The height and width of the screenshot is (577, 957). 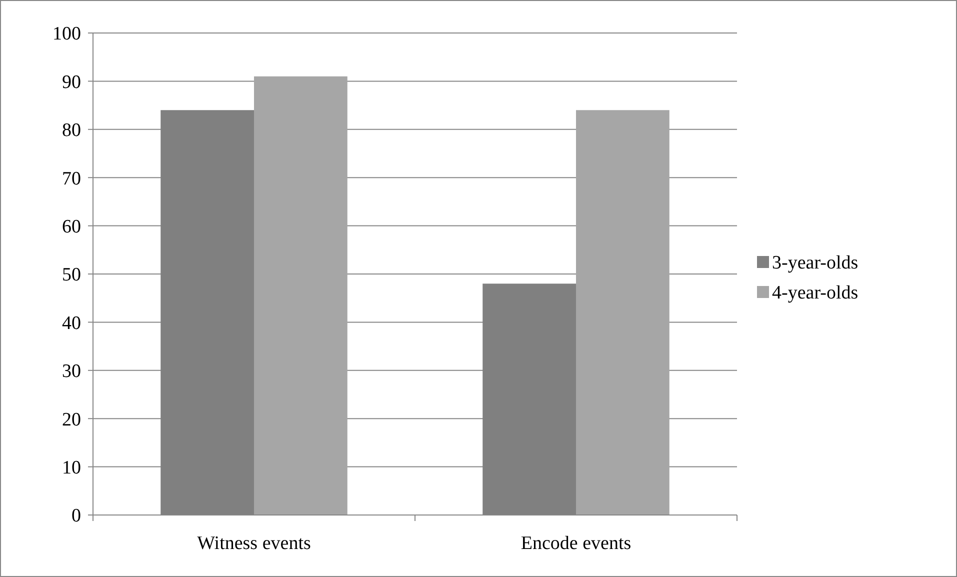 I want to click on y-tick-label: 80, so click(x=71, y=131).